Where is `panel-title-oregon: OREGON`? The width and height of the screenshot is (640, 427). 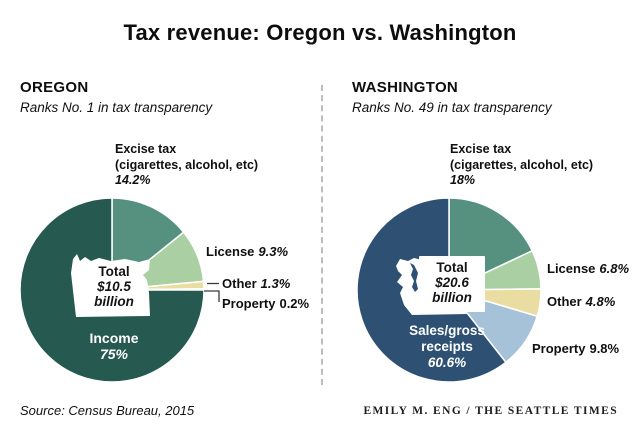
panel-title-oregon: OREGON is located at coordinates (54, 87).